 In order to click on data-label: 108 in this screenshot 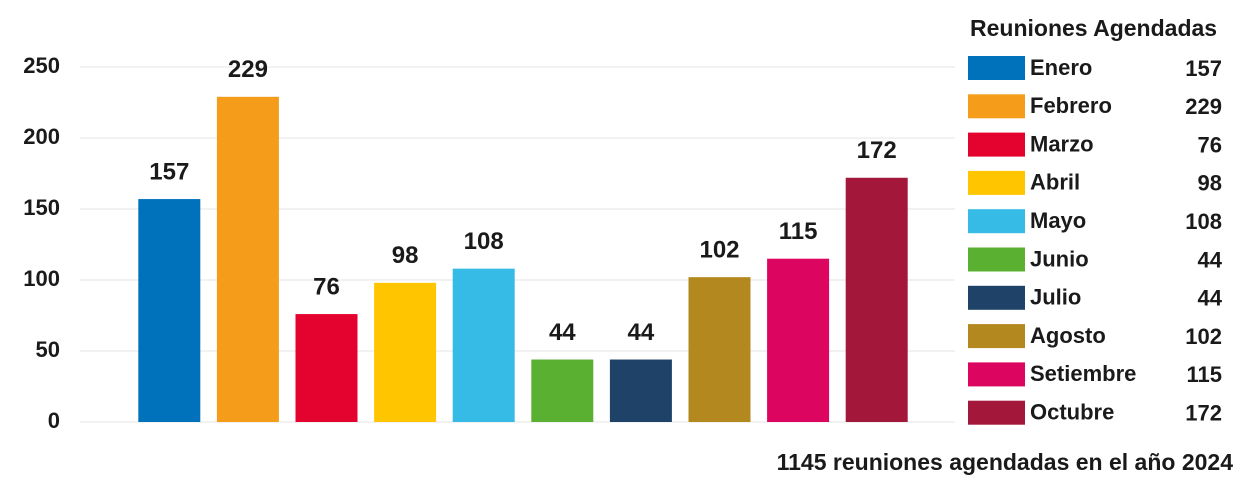, I will do `click(484, 241)`.